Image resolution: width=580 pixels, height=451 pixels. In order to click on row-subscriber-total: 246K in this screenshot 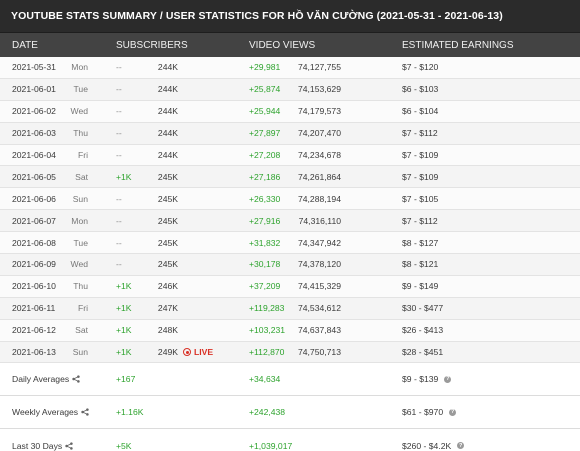, I will do `click(167, 286)`.